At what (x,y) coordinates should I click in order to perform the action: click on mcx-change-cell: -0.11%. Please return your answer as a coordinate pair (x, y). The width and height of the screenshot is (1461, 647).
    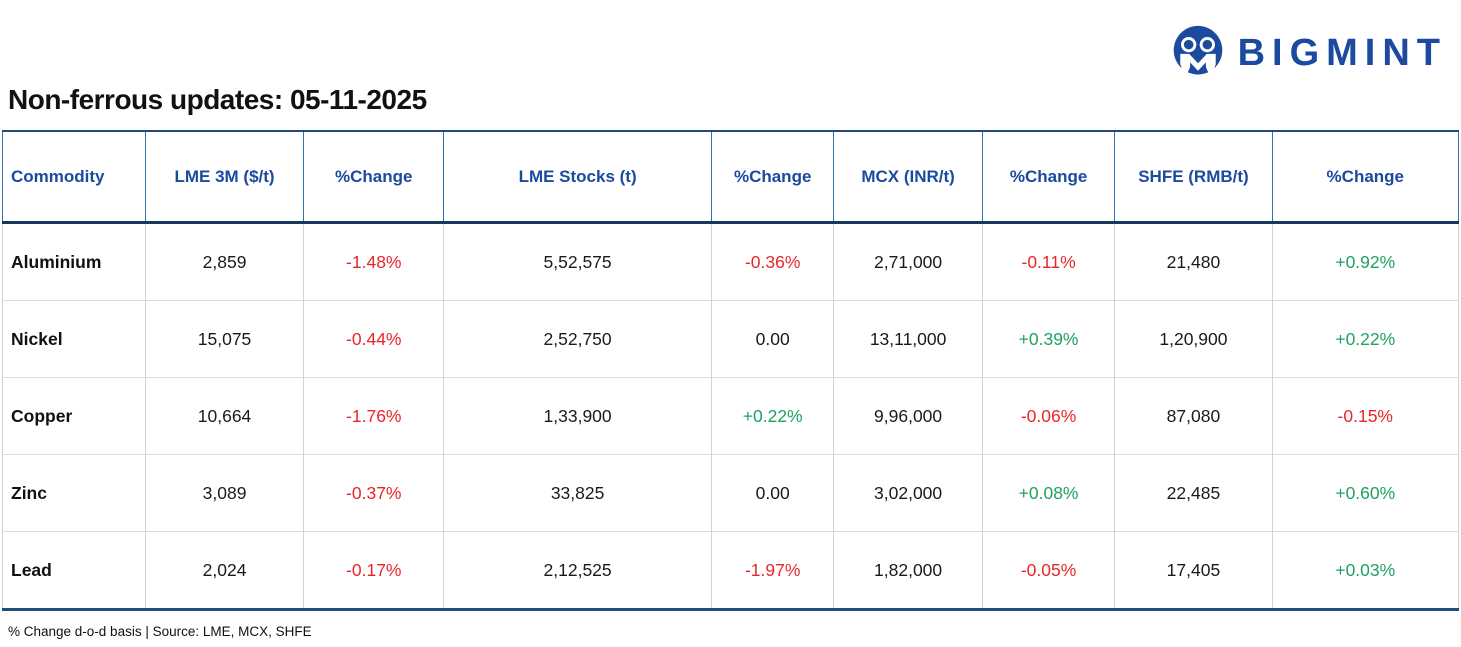
    Looking at the image, I should click on (1048, 261).